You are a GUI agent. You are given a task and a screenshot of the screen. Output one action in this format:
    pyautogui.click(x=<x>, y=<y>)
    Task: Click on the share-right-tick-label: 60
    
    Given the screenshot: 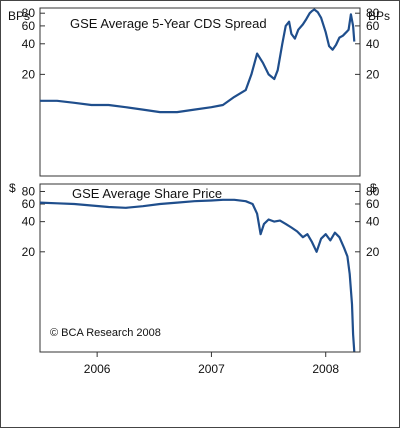 What is the action you would take?
    pyautogui.click(x=373, y=204)
    